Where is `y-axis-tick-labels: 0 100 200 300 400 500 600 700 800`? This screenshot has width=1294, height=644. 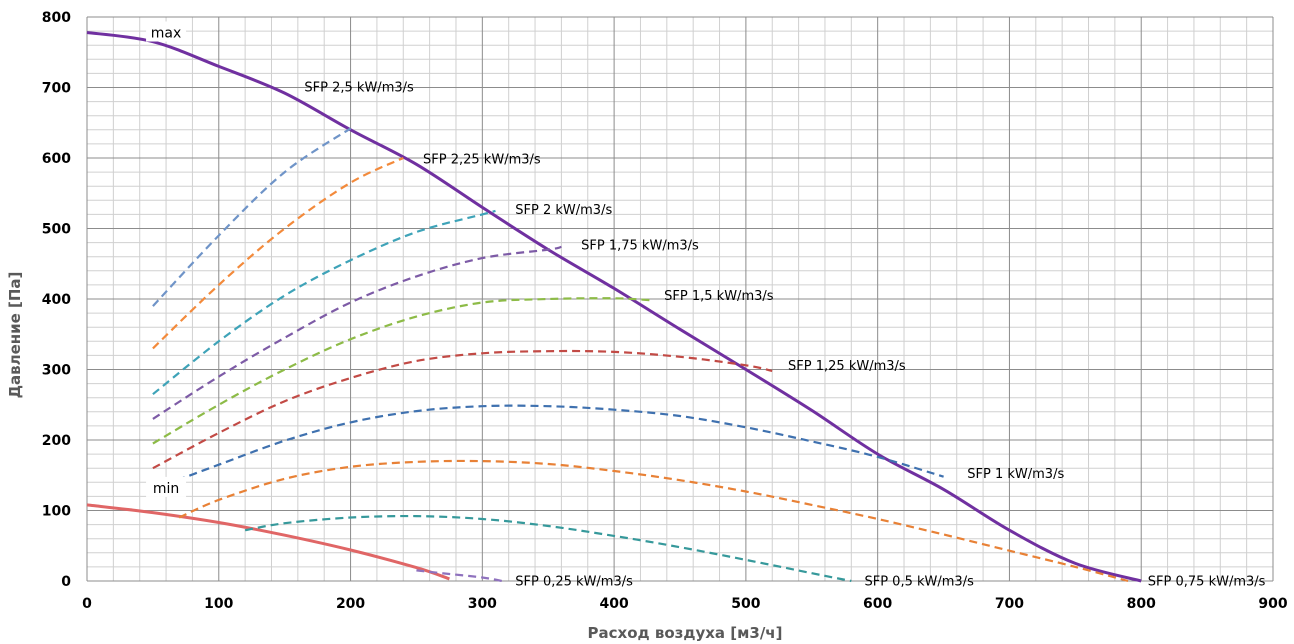 y-axis-tick-labels: 0 100 200 300 400 500 600 700 800 is located at coordinates (56, 300).